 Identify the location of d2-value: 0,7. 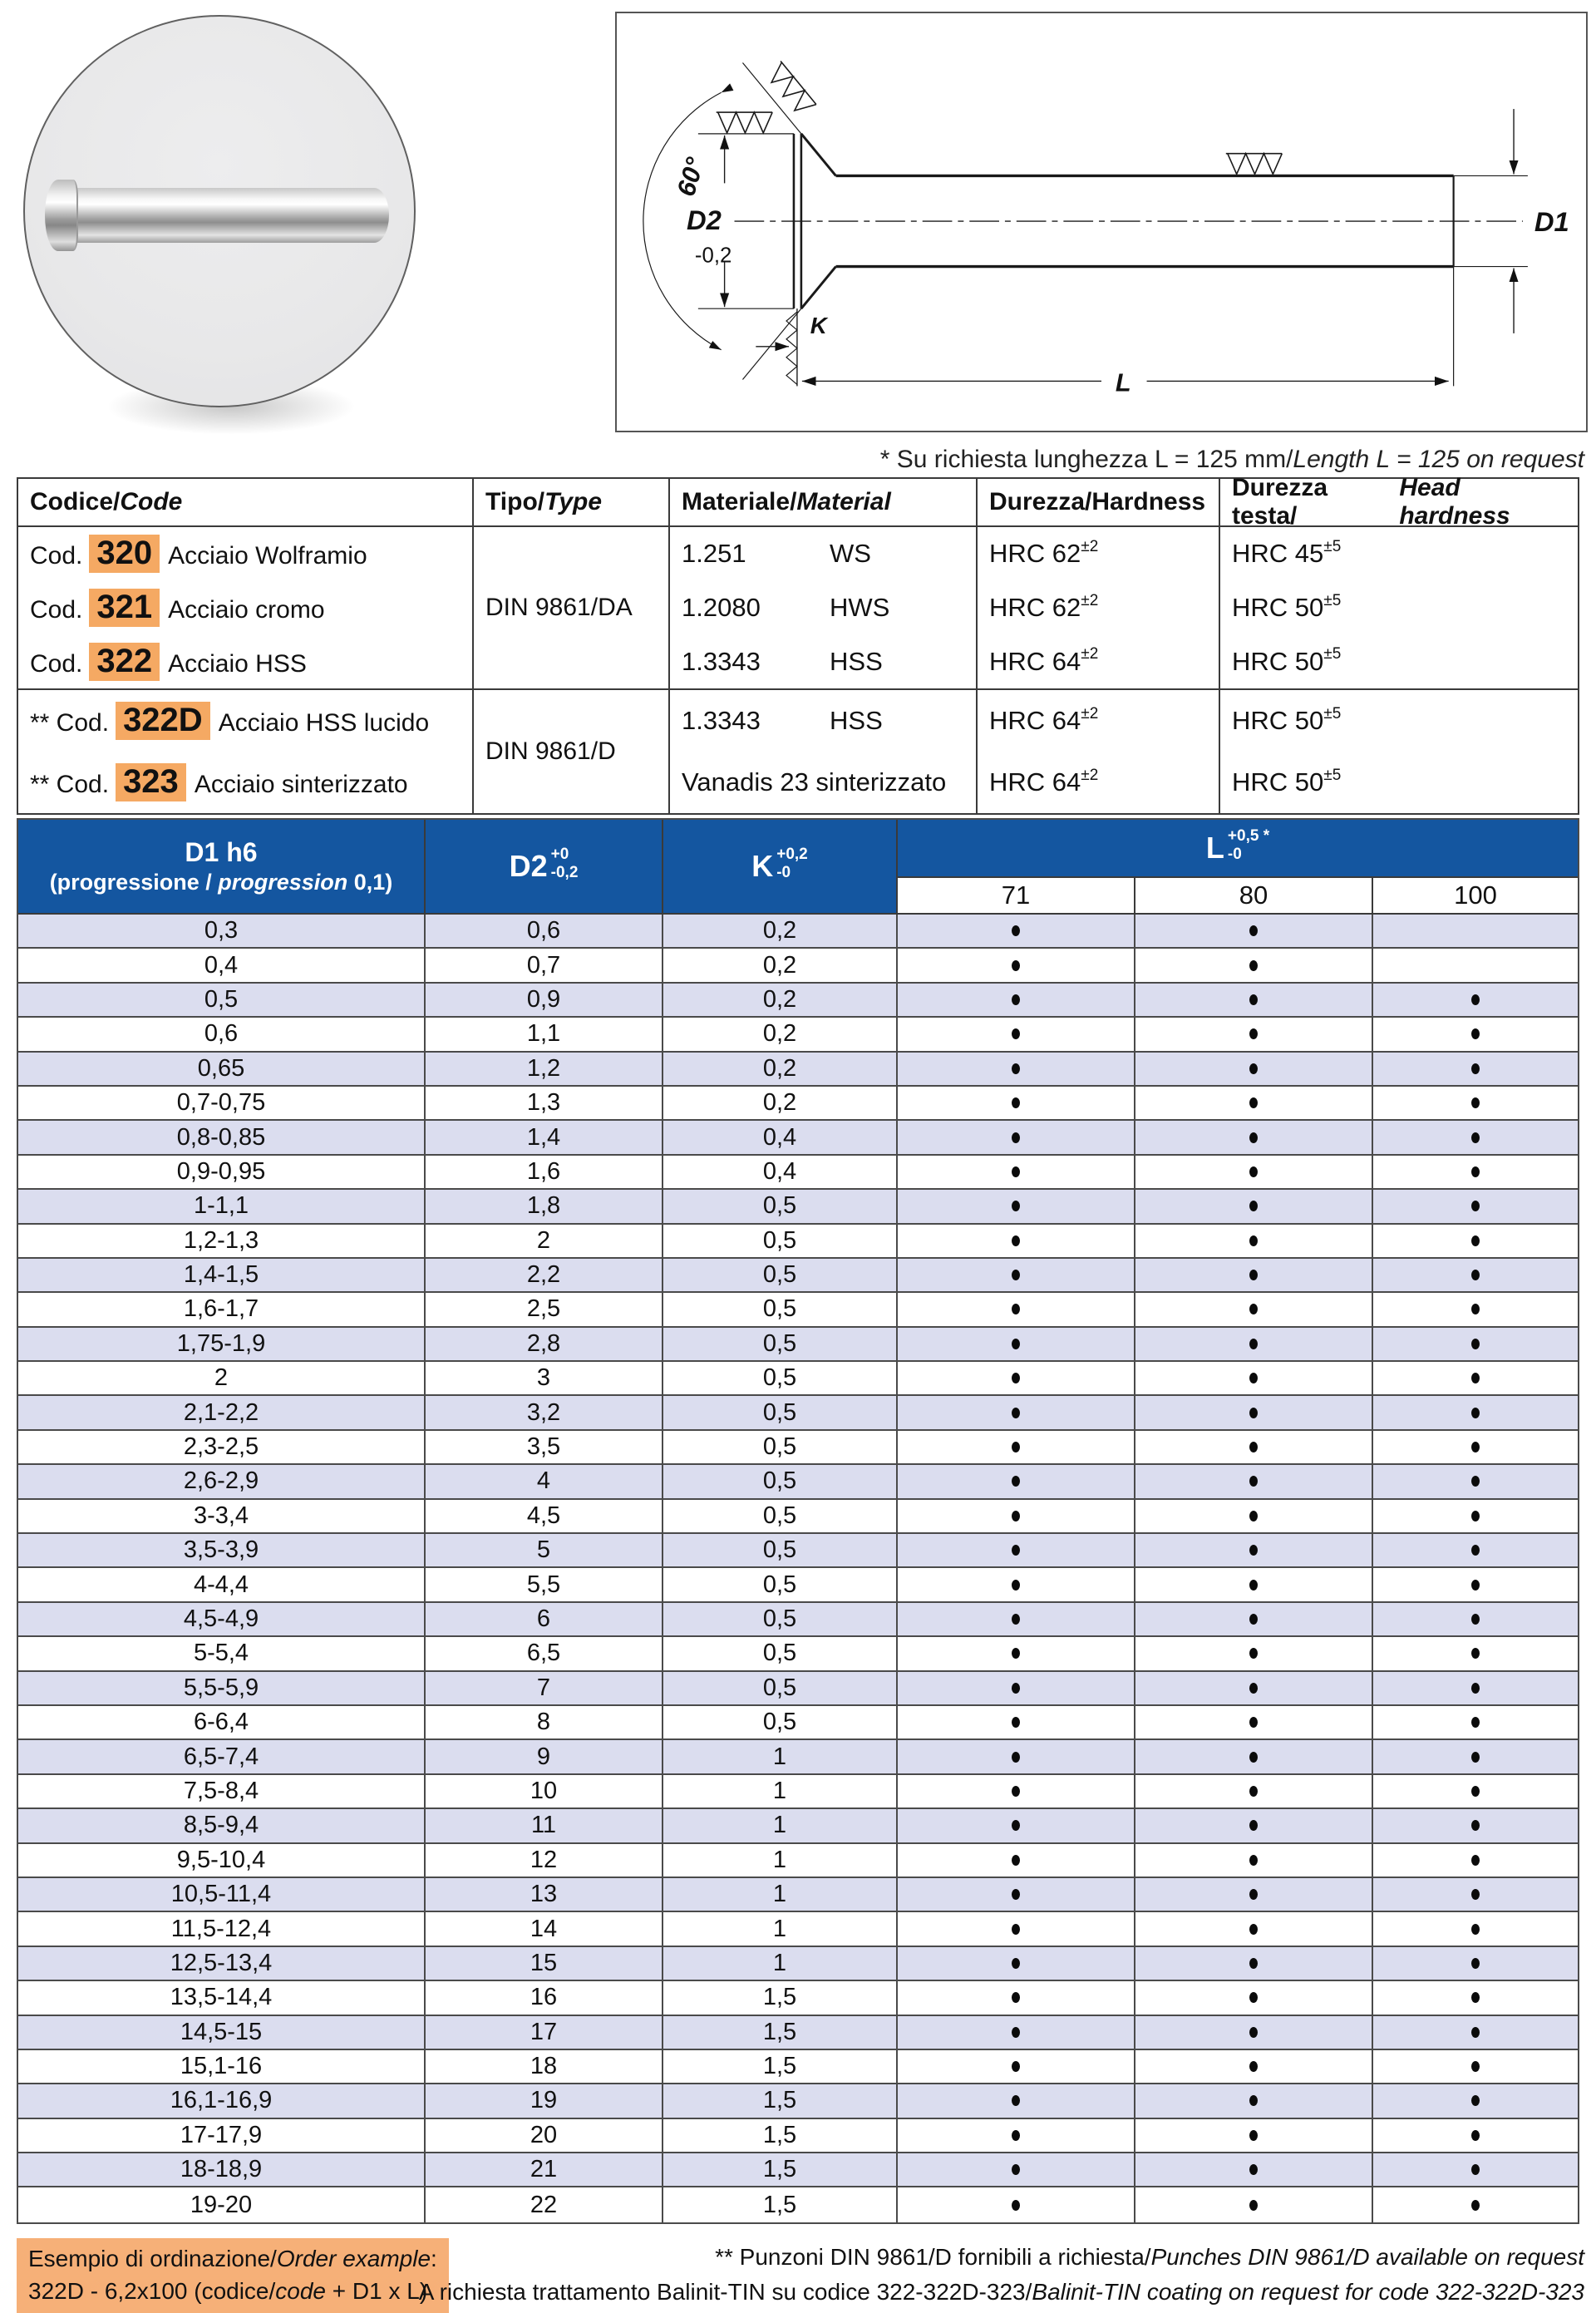
(544, 966).